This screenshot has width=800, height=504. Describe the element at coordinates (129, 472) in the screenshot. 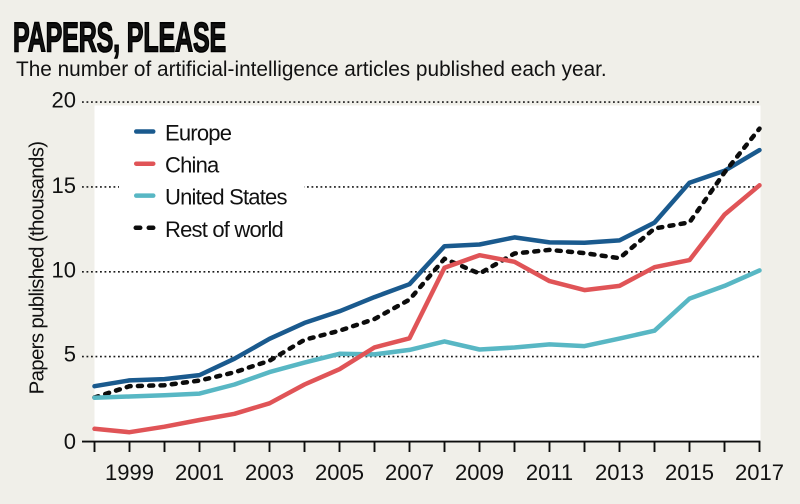

I see `svg-text: 1999` at that location.